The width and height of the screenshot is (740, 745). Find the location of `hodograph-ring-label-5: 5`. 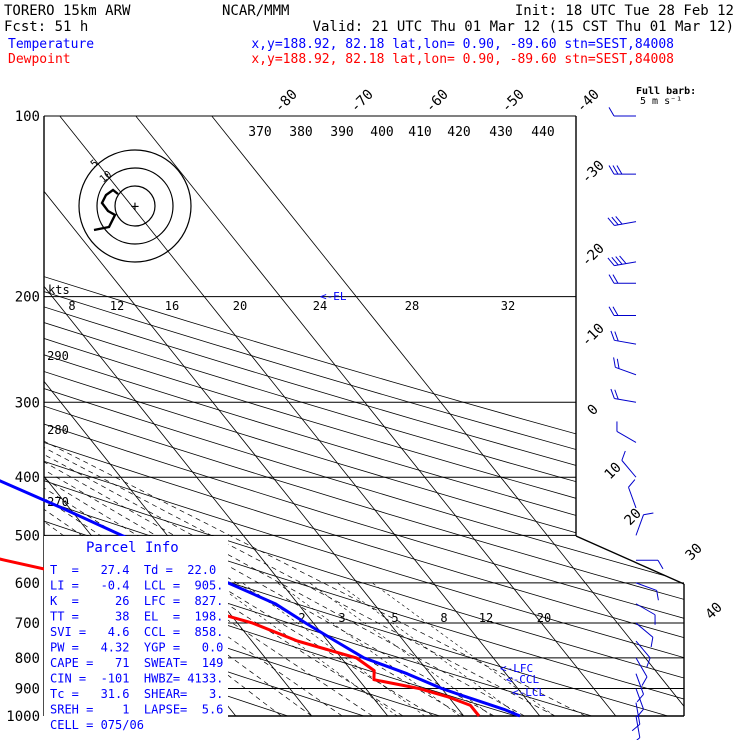

hodograph-ring-label-5: 5 is located at coordinates (95, 164).